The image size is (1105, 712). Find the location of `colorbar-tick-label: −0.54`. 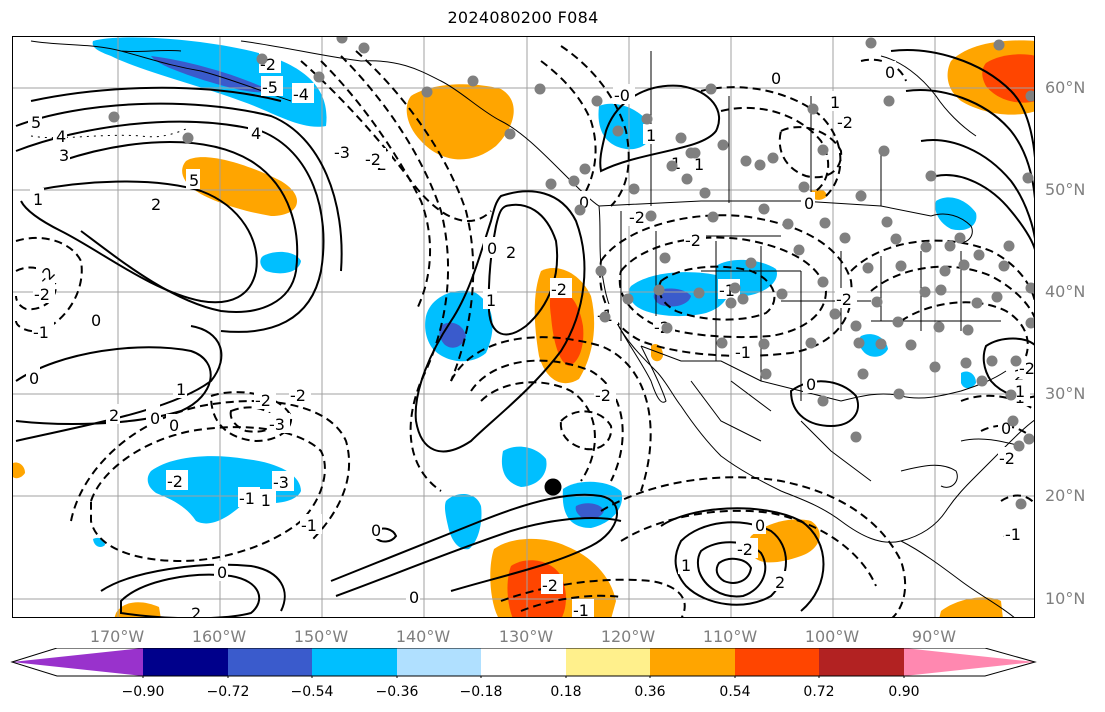

colorbar-tick-label: −0.54 is located at coordinates (312, 692).